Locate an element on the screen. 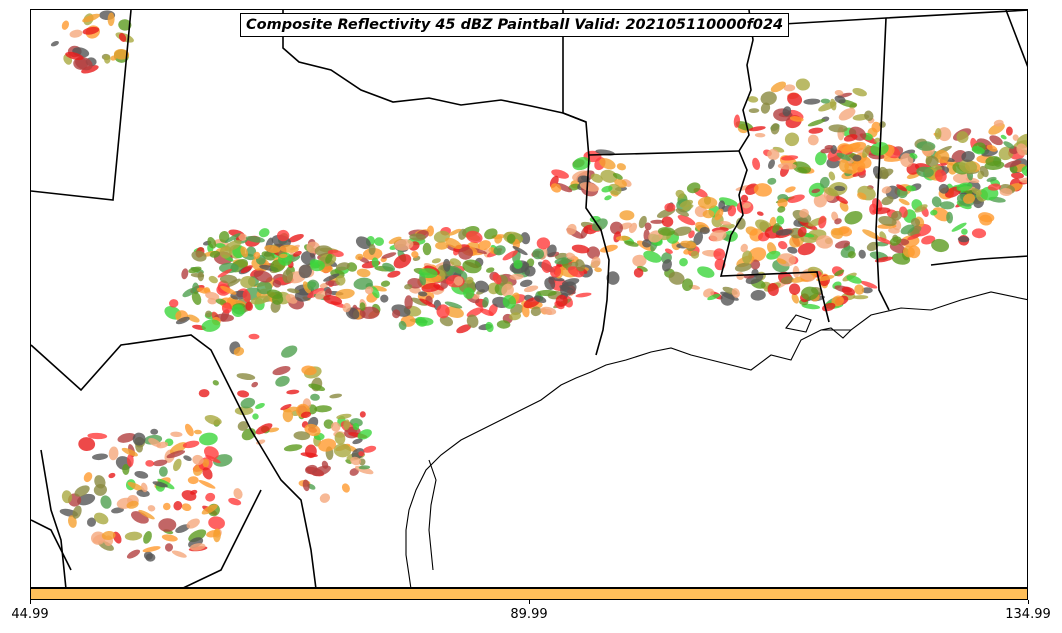 The image size is (1062, 633). boundary-ms-tn is located at coordinates (887, 18).